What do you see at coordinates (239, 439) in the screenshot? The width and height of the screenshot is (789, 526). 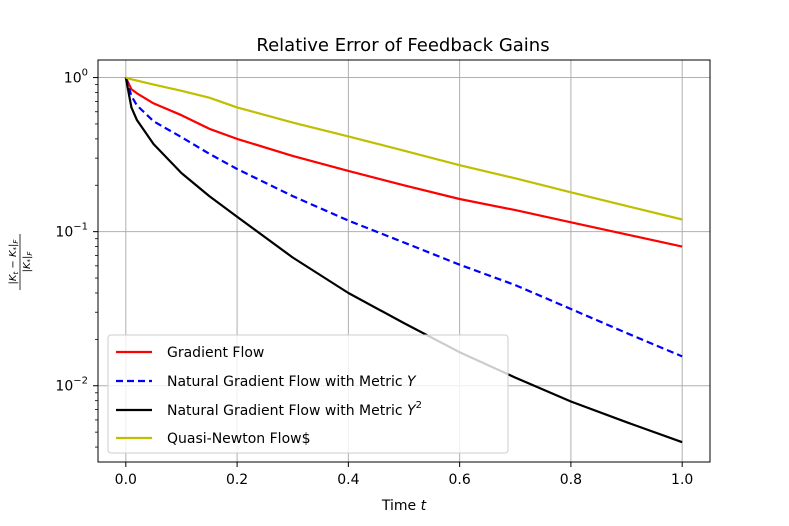 I see `legend-label: Quasi-Newton Flow$` at bounding box center [239, 439].